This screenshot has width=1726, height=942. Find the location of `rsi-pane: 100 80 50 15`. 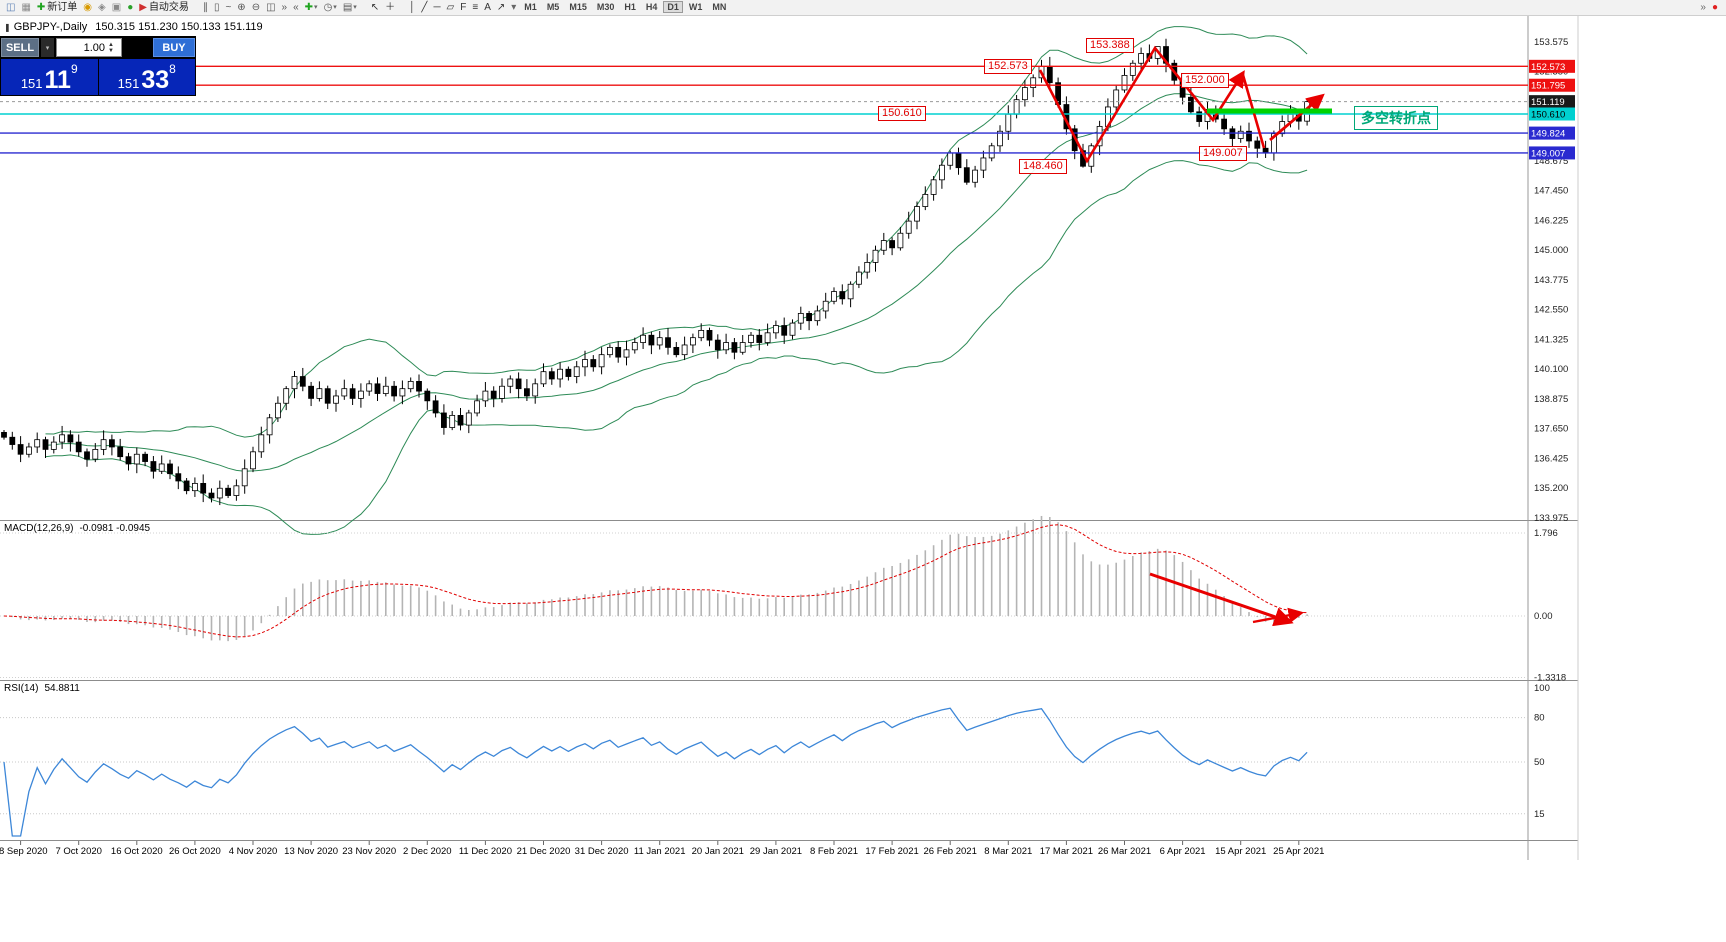

rsi-pane: 100 80 50 15 is located at coordinates (775, 760).